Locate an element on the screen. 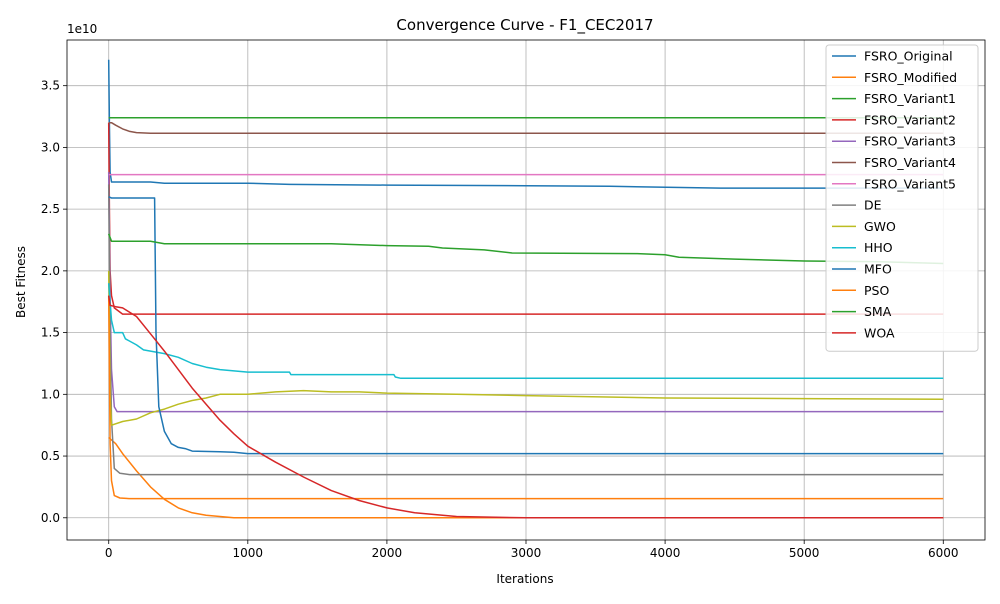 The width and height of the screenshot is (1000, 604). legend-box is located at coordinates (902, 198).